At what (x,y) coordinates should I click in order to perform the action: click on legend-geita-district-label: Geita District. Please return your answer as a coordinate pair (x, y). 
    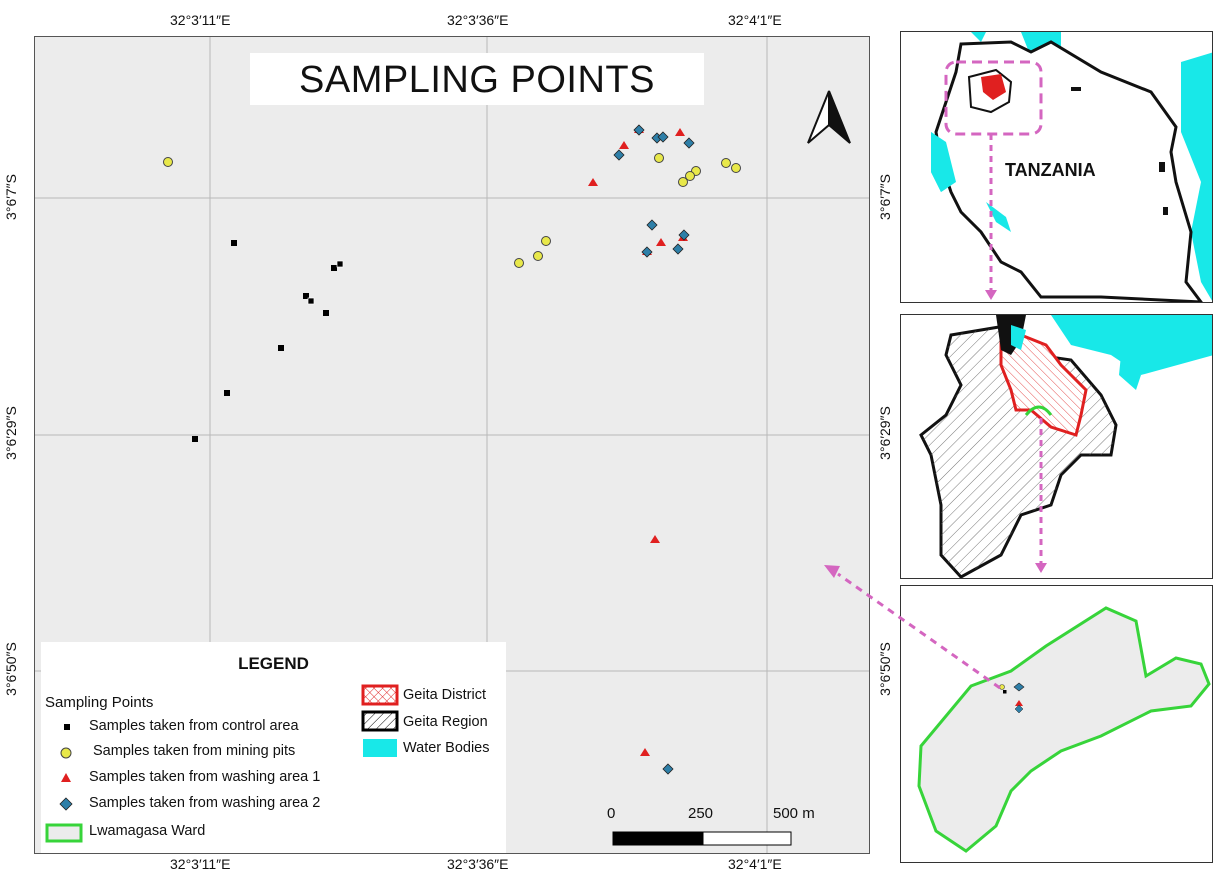
    Looking at the image, I should click on (444, 695).